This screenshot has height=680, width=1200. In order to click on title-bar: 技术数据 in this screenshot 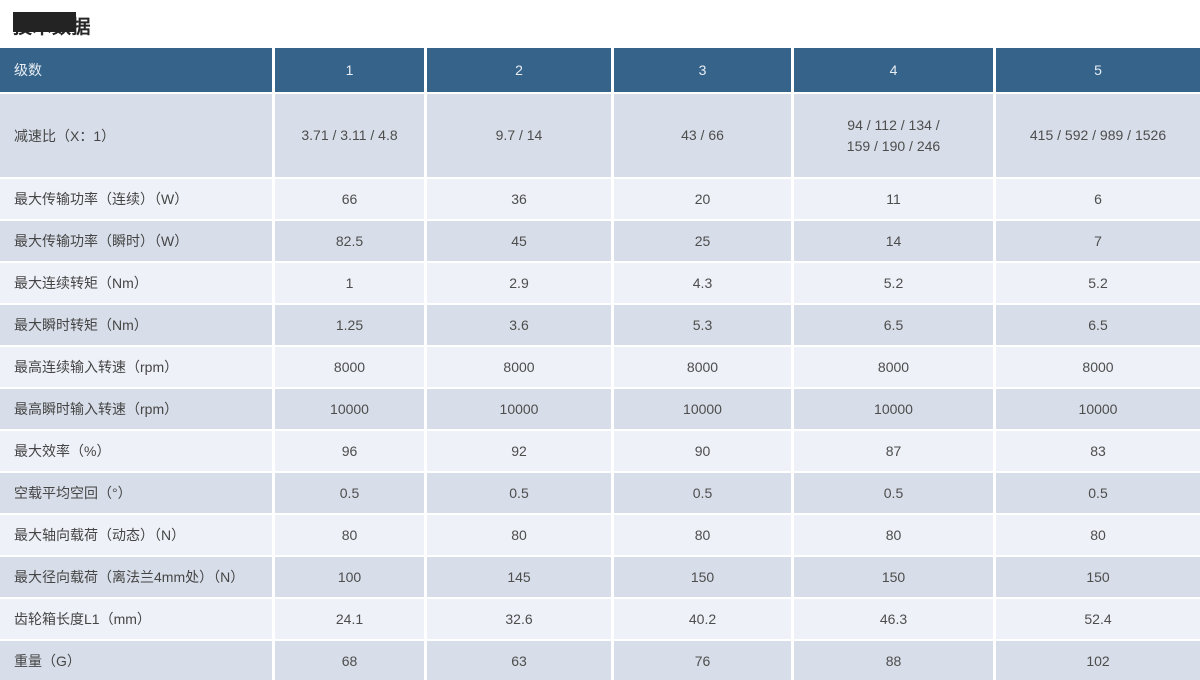, I will do `click(600, 24)`.